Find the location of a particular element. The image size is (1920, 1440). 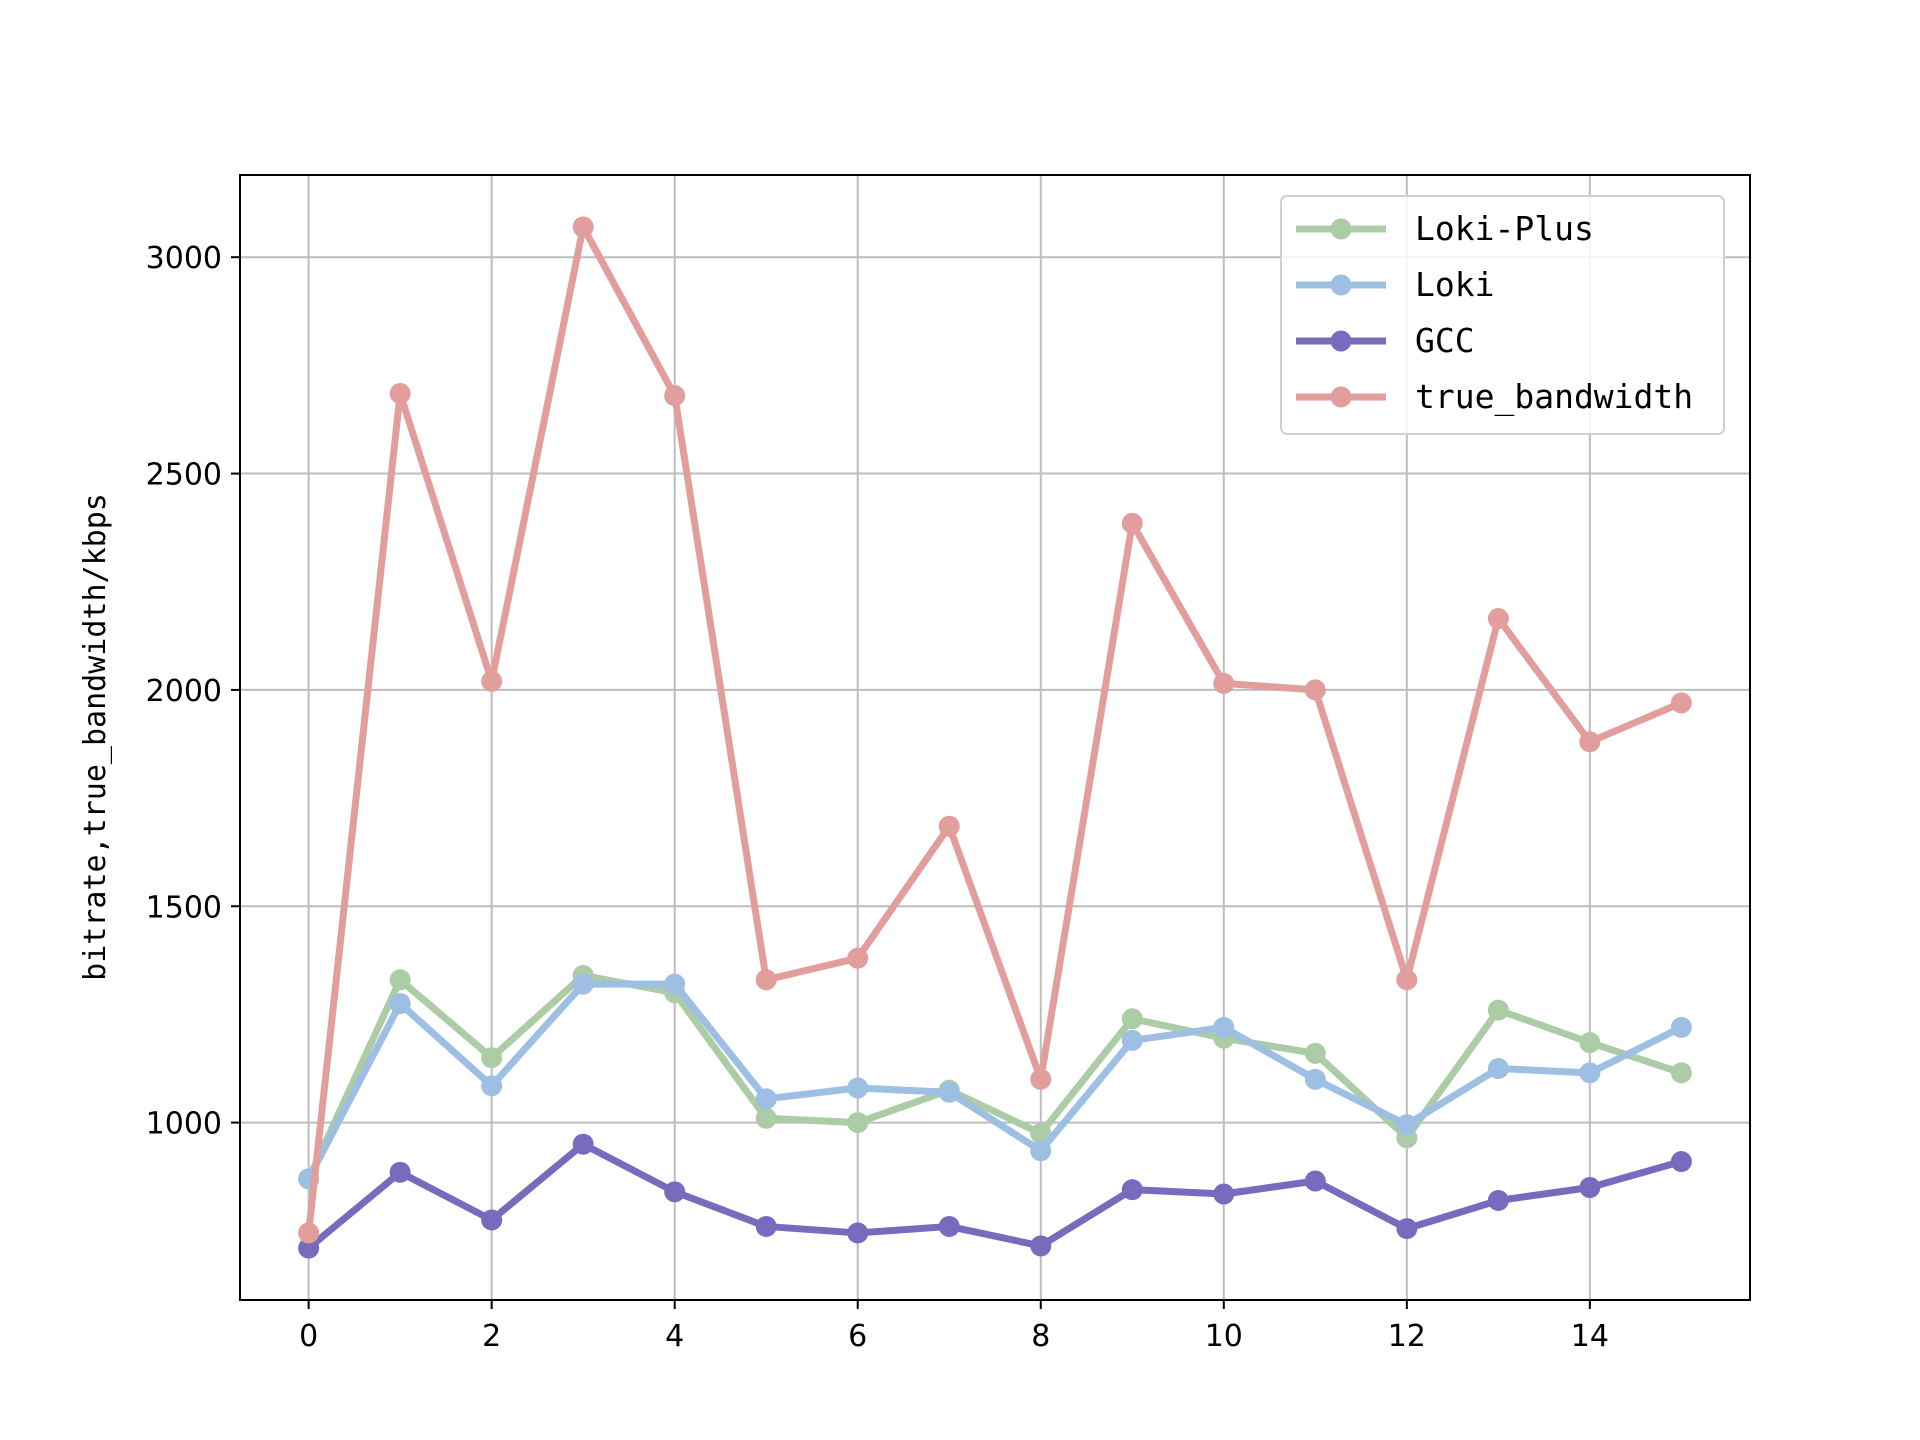

x-tick-label: 6 is located at coordinates (857, 1336).